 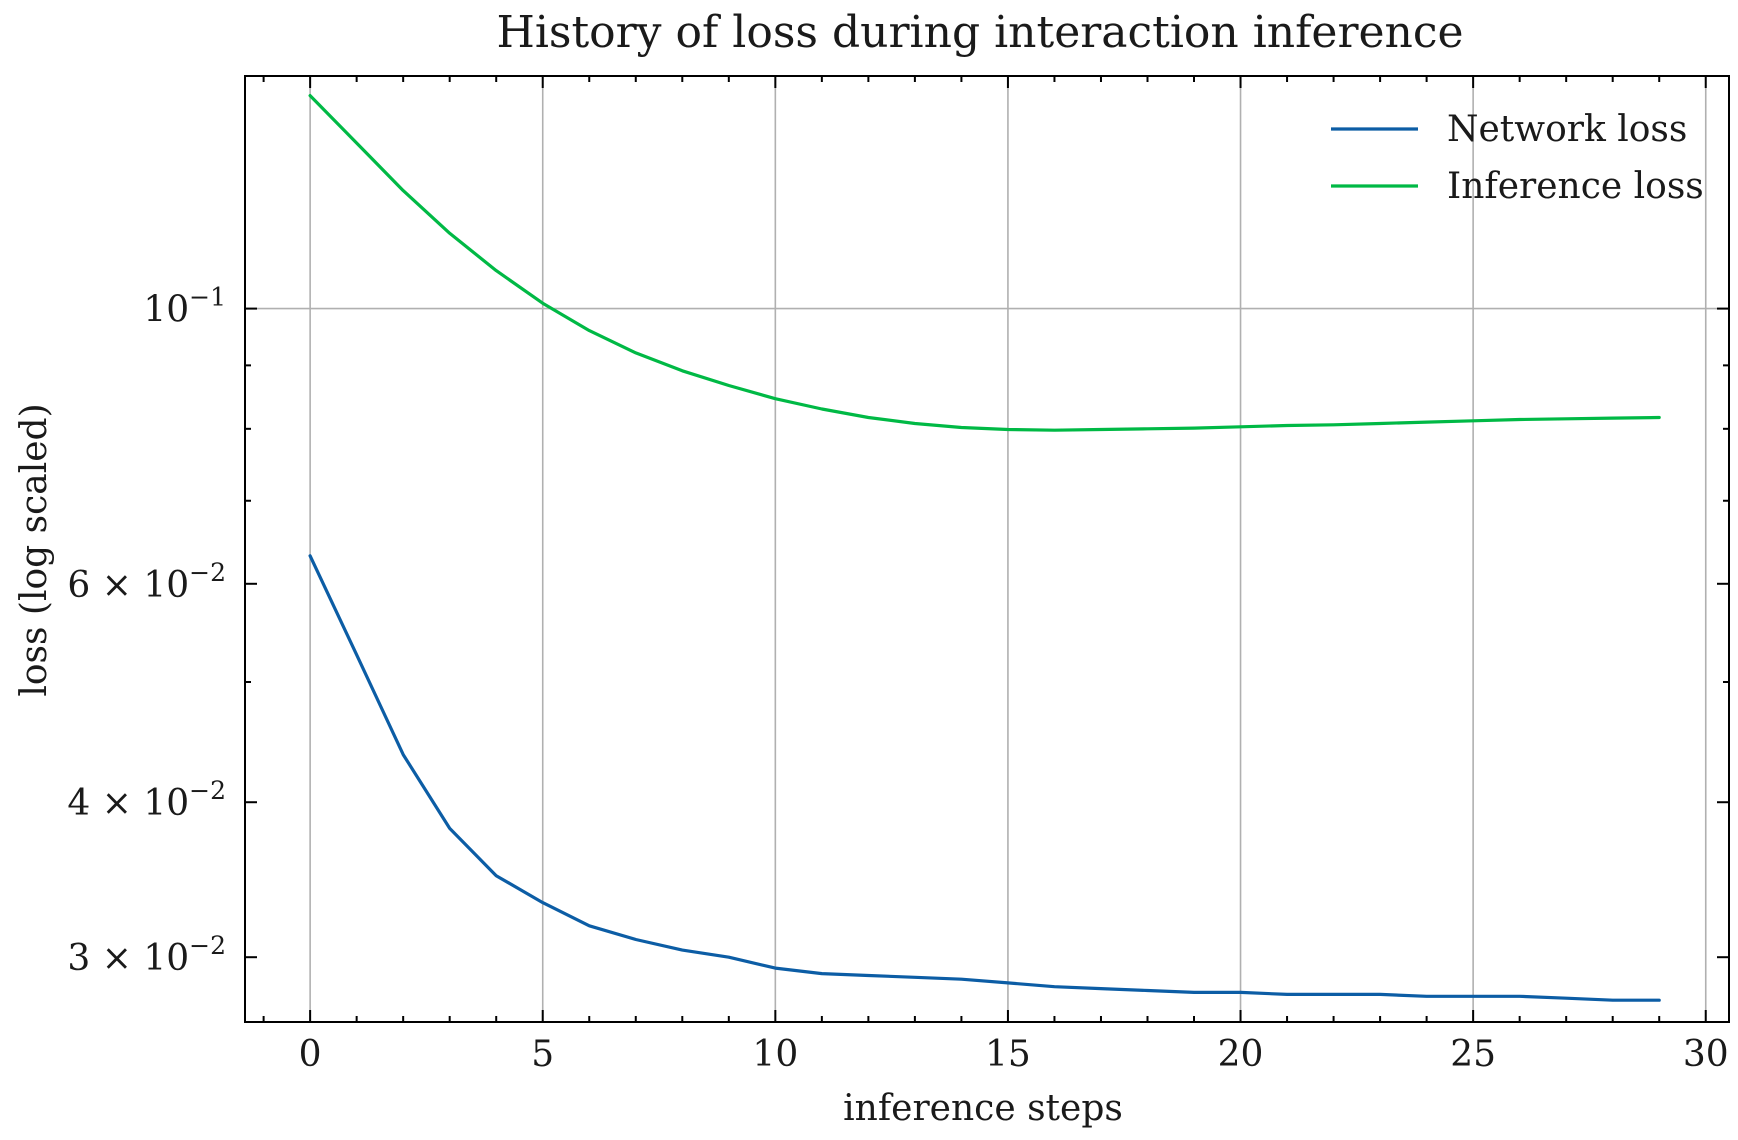 I want to click on y-tick-mantissa: 4 ×, so click(x=105, y=803).